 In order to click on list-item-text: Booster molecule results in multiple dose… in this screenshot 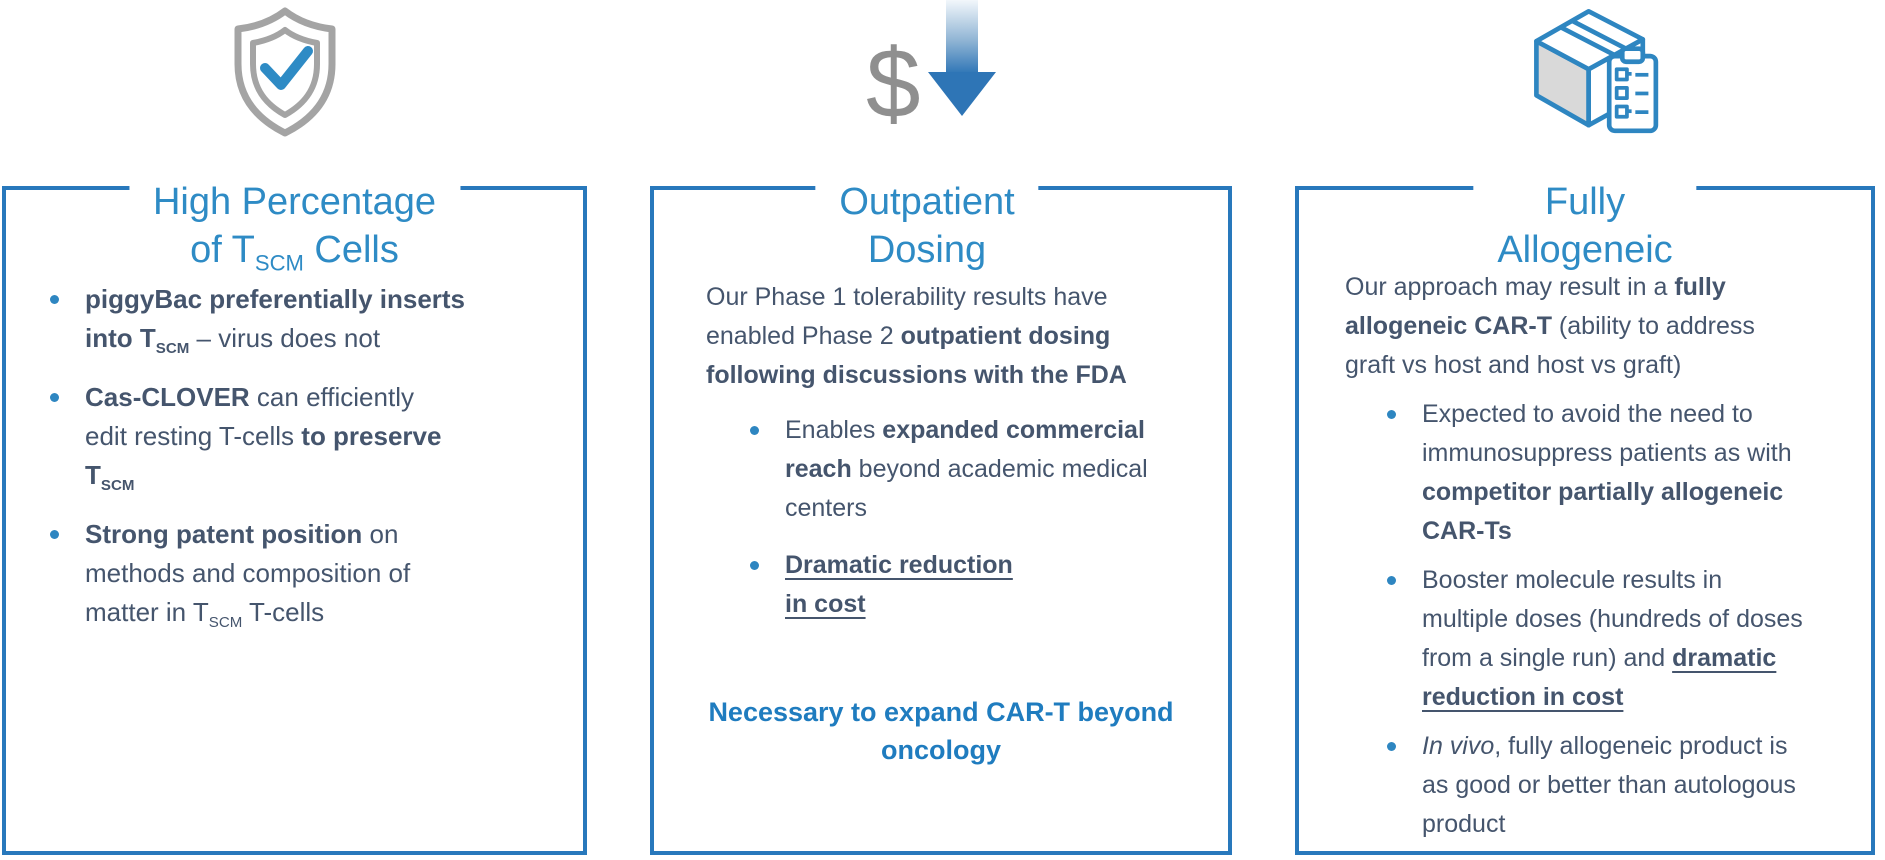, I will do `click(1612, 638)`.